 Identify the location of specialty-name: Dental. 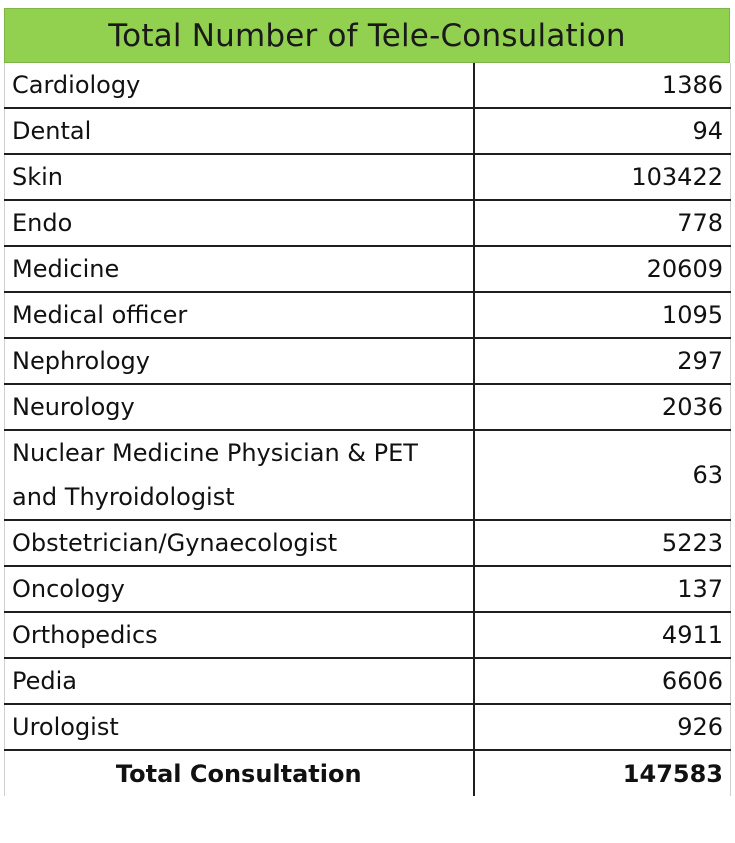
(239, 131).